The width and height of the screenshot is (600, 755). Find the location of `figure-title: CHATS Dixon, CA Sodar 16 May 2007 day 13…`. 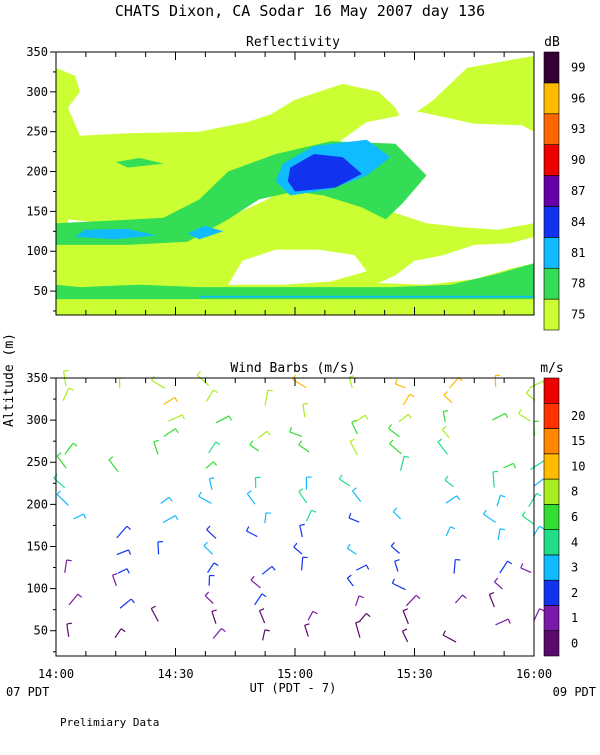

figure-title: CHATS Dixon, CA Sodar 16 May 2007 day 13… is located at coordinates (300, 11).